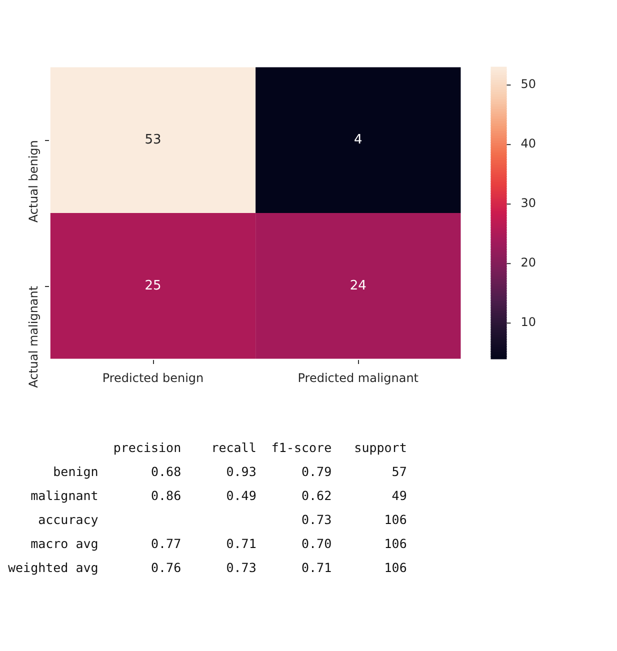 The height and width of the screenshot is (651, 617). What do you see at coordinates (358, 378) in the screenshot?
I see `x-tick-label: Predicted malignant` at bounding box center [358, 378].